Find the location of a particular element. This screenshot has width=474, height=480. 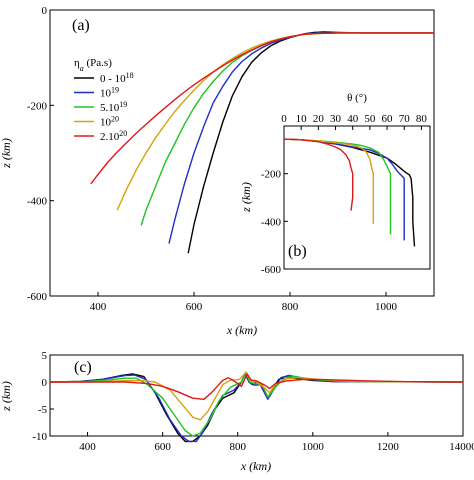

legend-entry: 5.1019 is located at coordinates (113, 107).